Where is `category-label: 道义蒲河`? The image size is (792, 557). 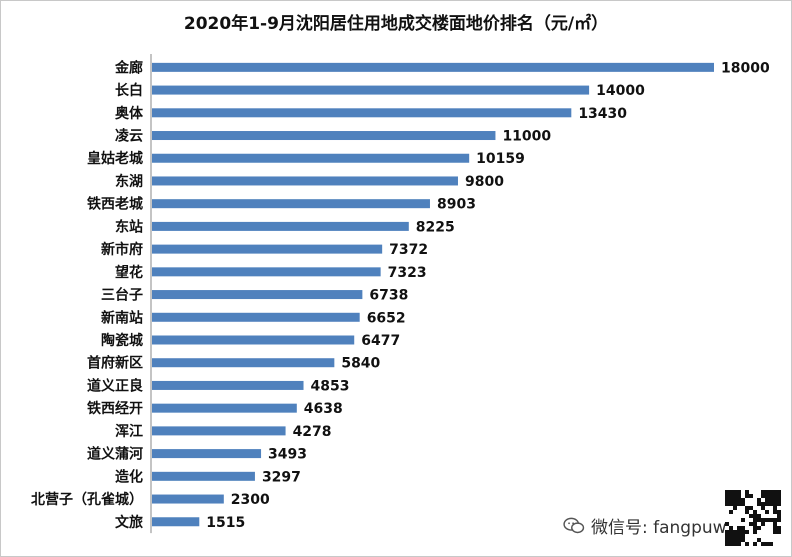 category-label: 道义蒲河 is located at coordinates (115, 454).